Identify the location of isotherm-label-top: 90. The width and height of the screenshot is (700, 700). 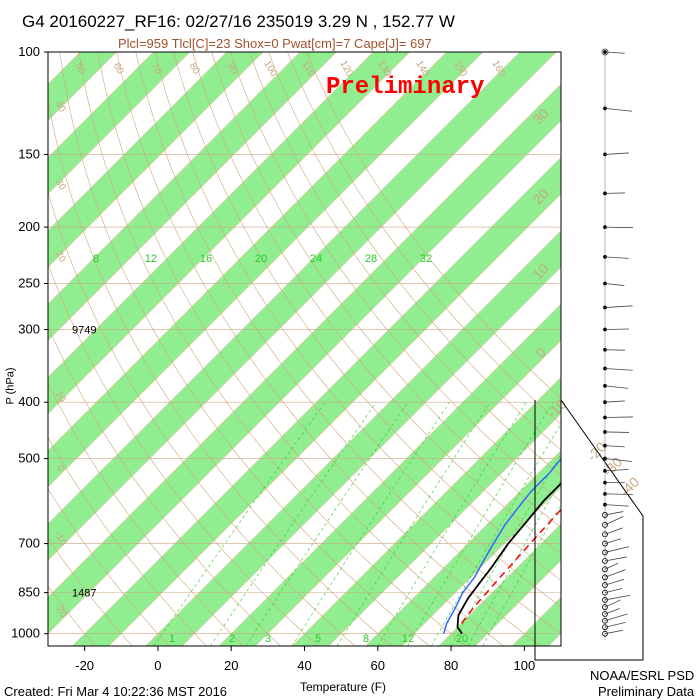
(232, 69).